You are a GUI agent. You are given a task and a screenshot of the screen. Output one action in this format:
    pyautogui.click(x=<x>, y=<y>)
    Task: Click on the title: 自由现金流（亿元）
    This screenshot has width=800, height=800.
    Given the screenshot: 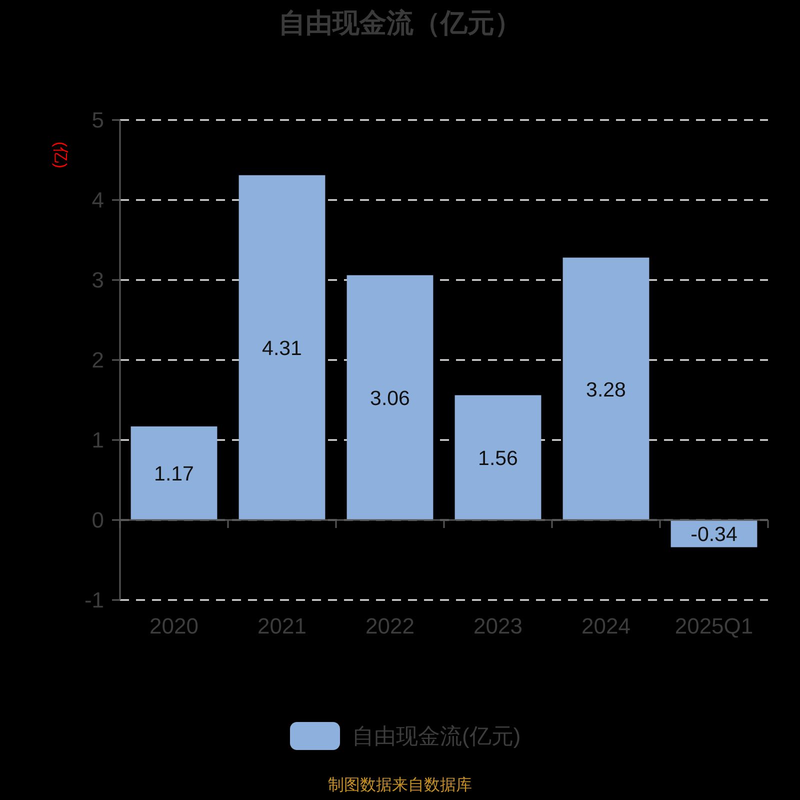 What is the action you would take?
    pyautogui.click(x=400, y=23)
    